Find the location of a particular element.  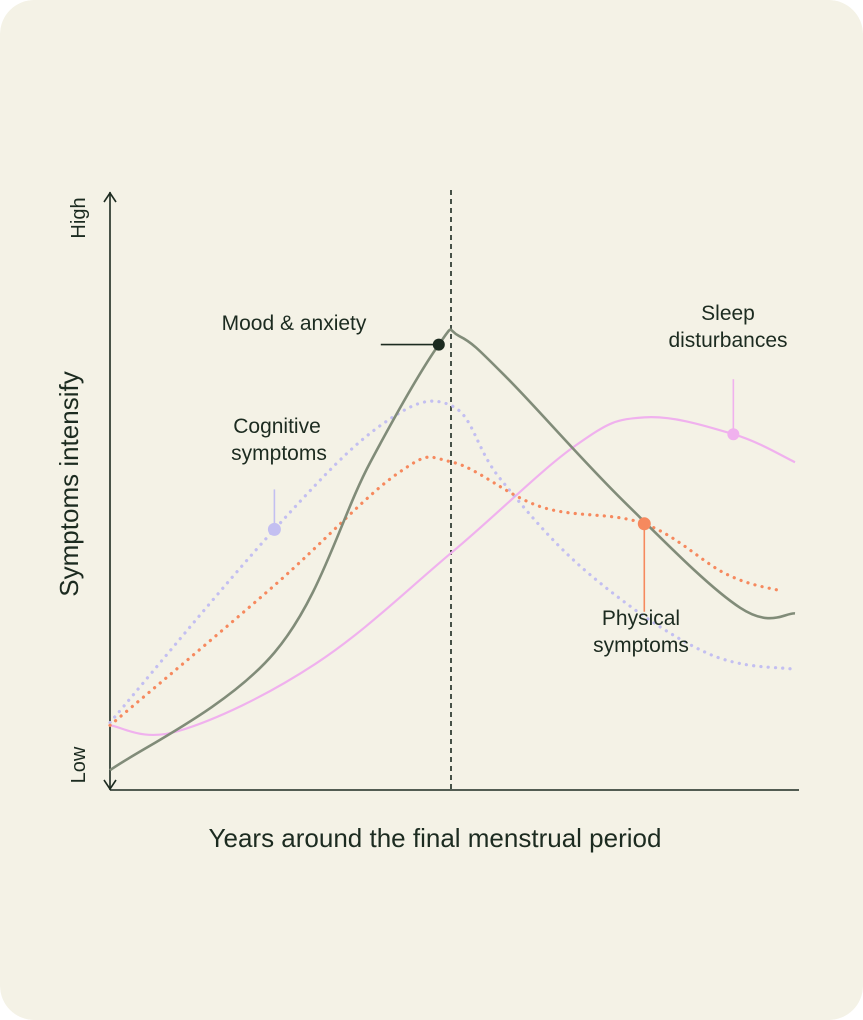

annotation-layer is located at coordinates (503, 475).